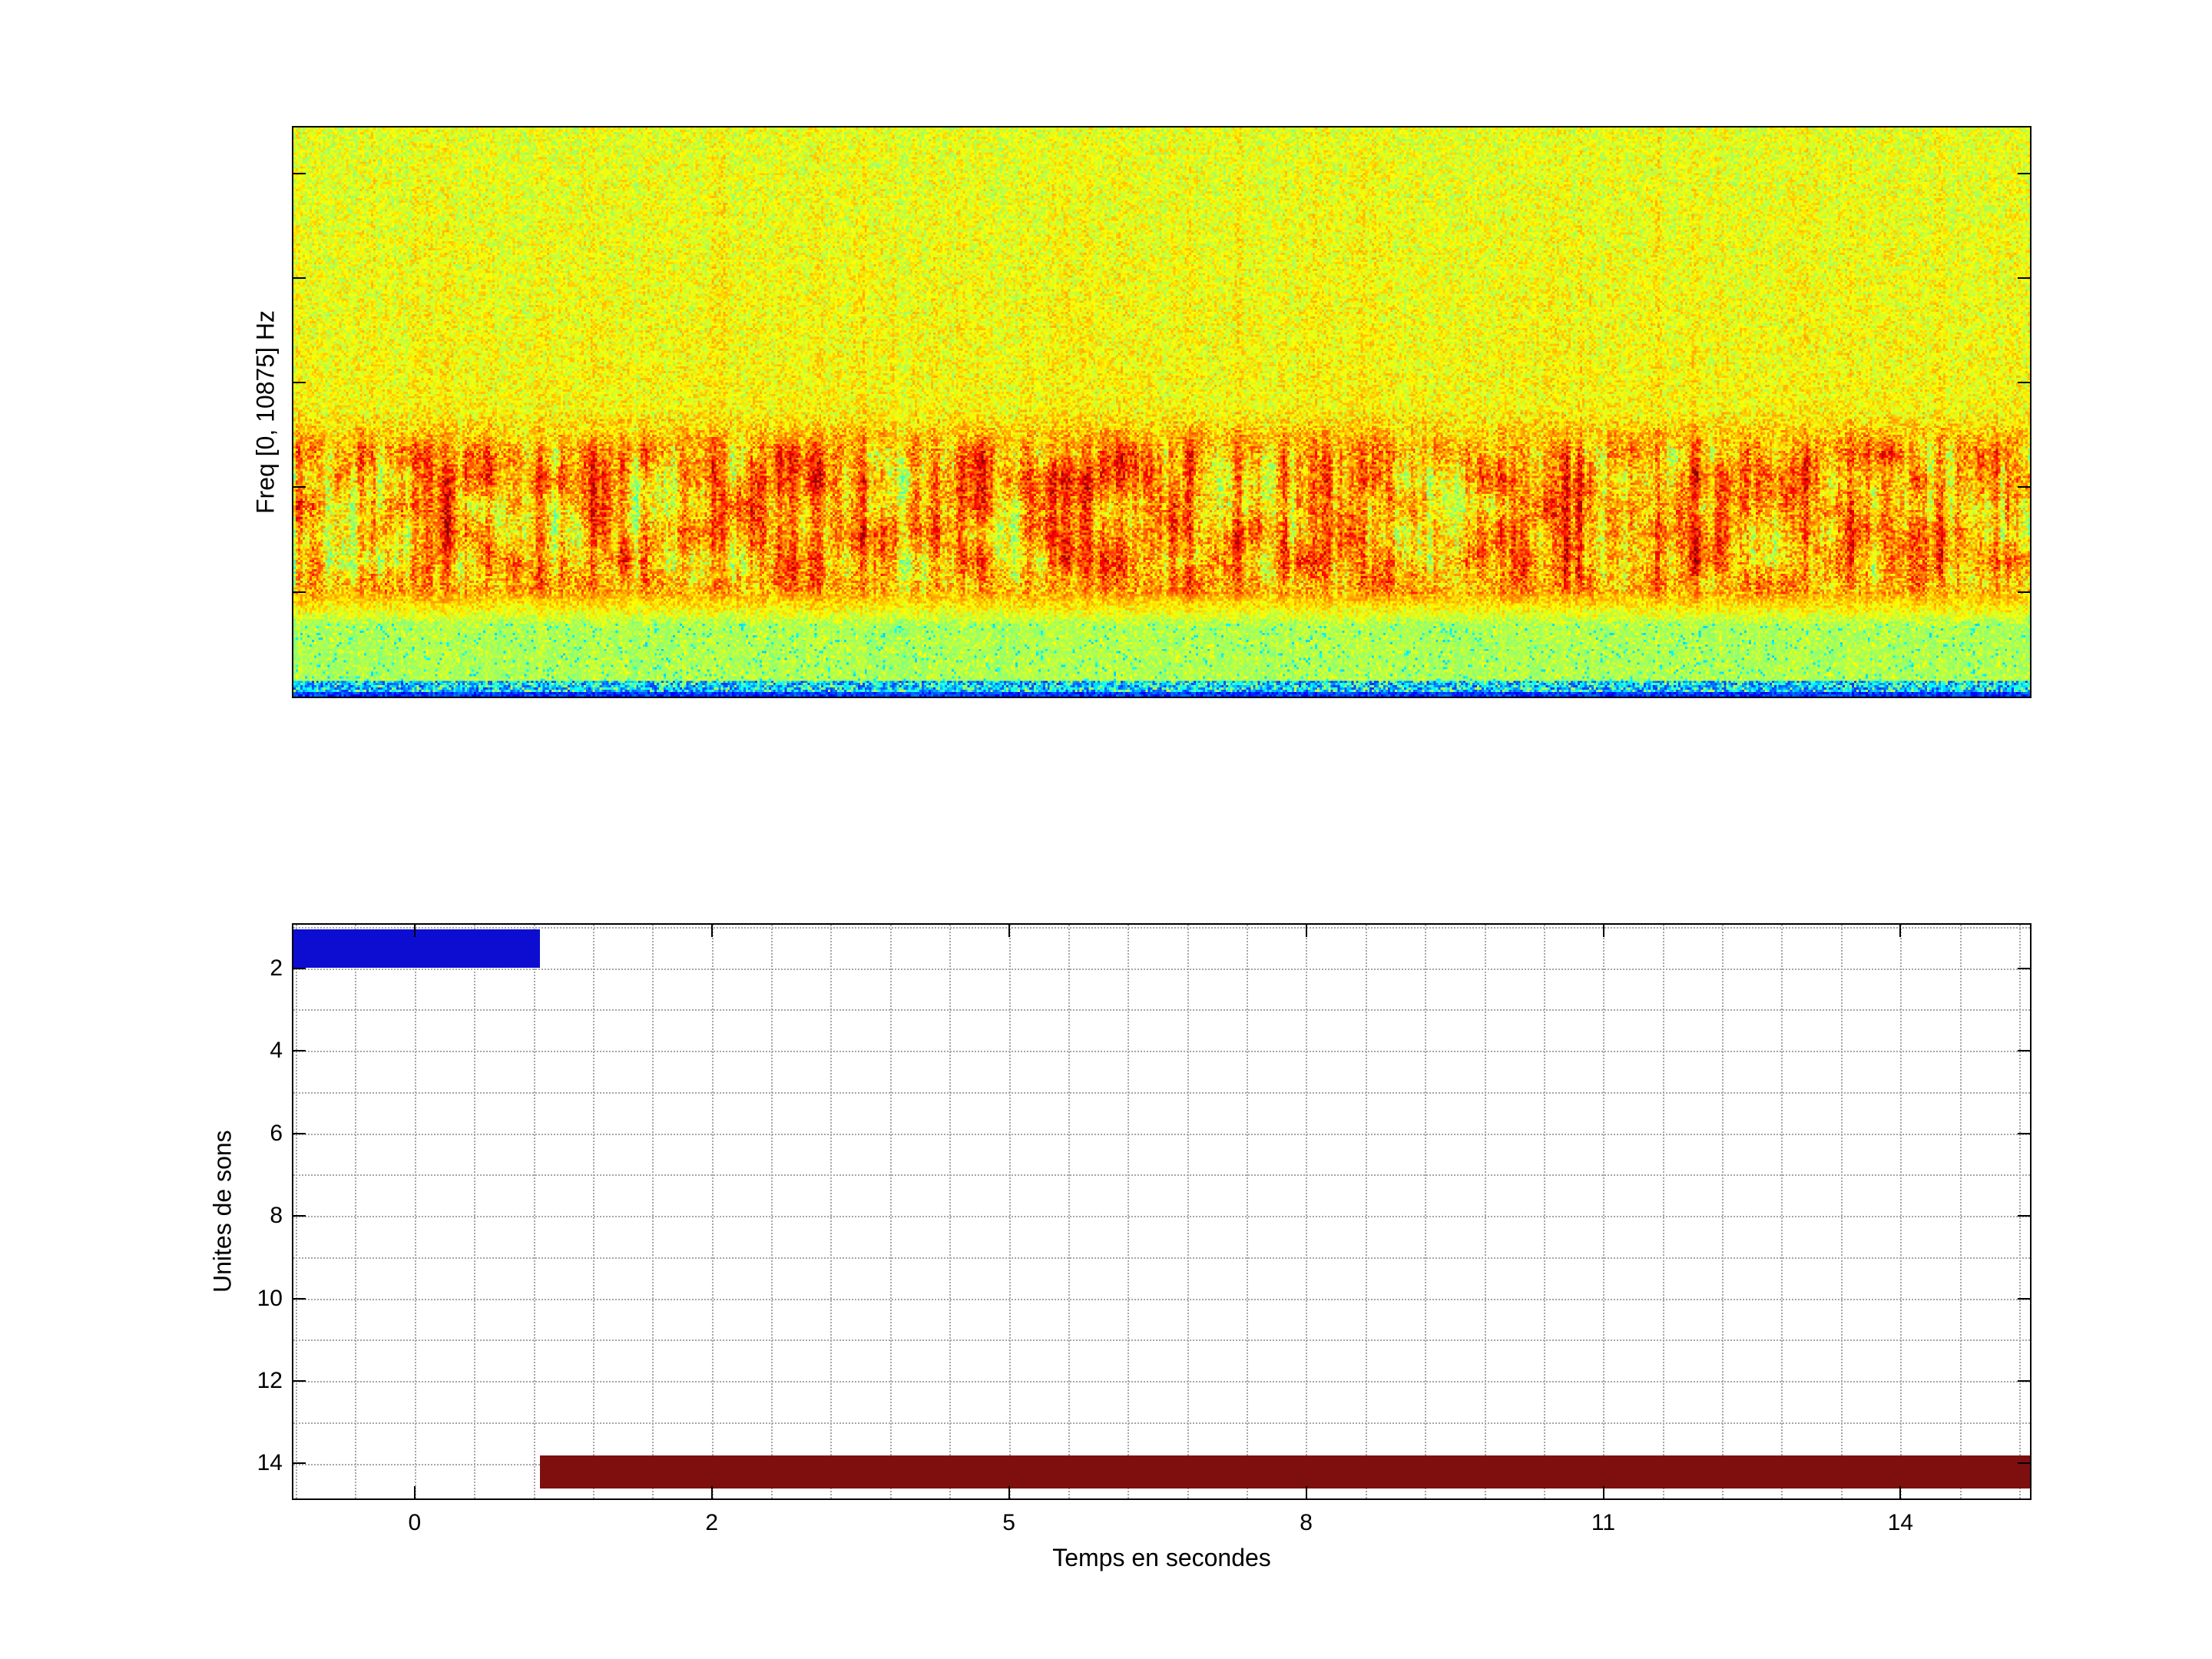  I want to click on spectrogram-ylabel: Freq [0, 10875] Hz, so click(266, 412).